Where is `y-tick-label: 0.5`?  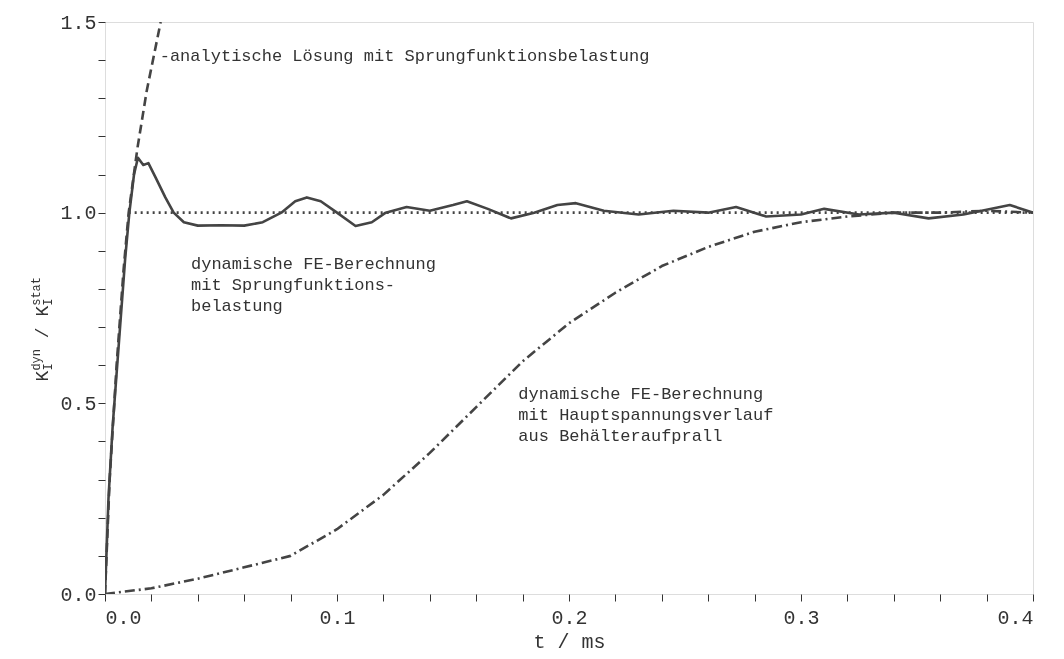
y-tick-label: 0.5 is located at coordinates (78, 404).